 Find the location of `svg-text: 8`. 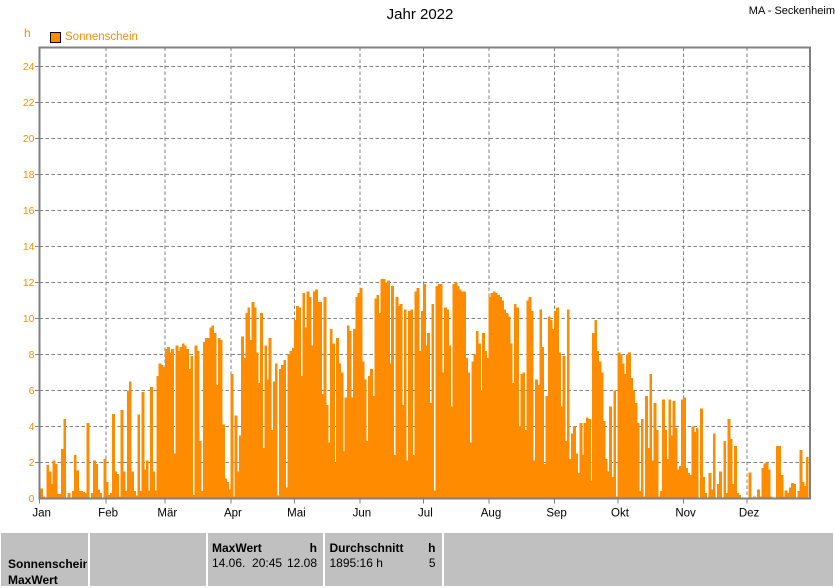

svg-text: 8 is located at coordinates (32, 355).